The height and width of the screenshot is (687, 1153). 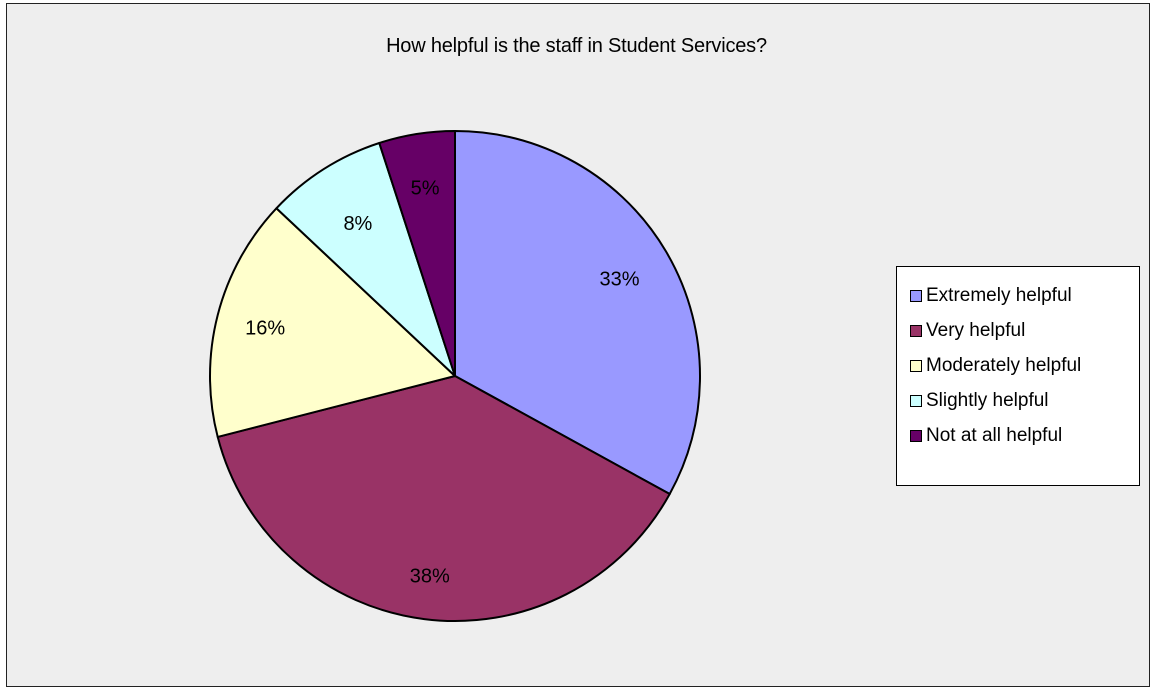 What do you see at coordinates (430, 576) in the screenshot?
I see `slice-label-very-helpful: 38%` at bounding box center [430, 576].